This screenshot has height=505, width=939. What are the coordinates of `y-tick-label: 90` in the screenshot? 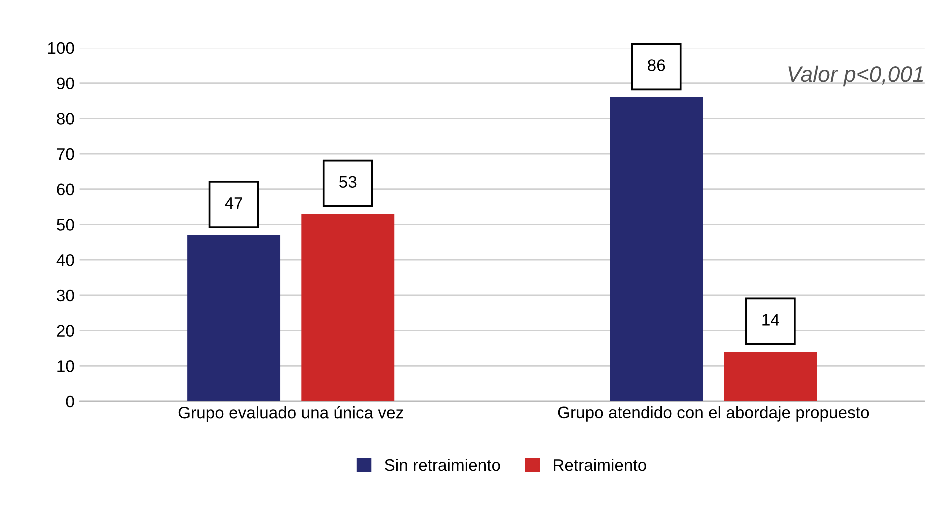 It's located at (65, 84).